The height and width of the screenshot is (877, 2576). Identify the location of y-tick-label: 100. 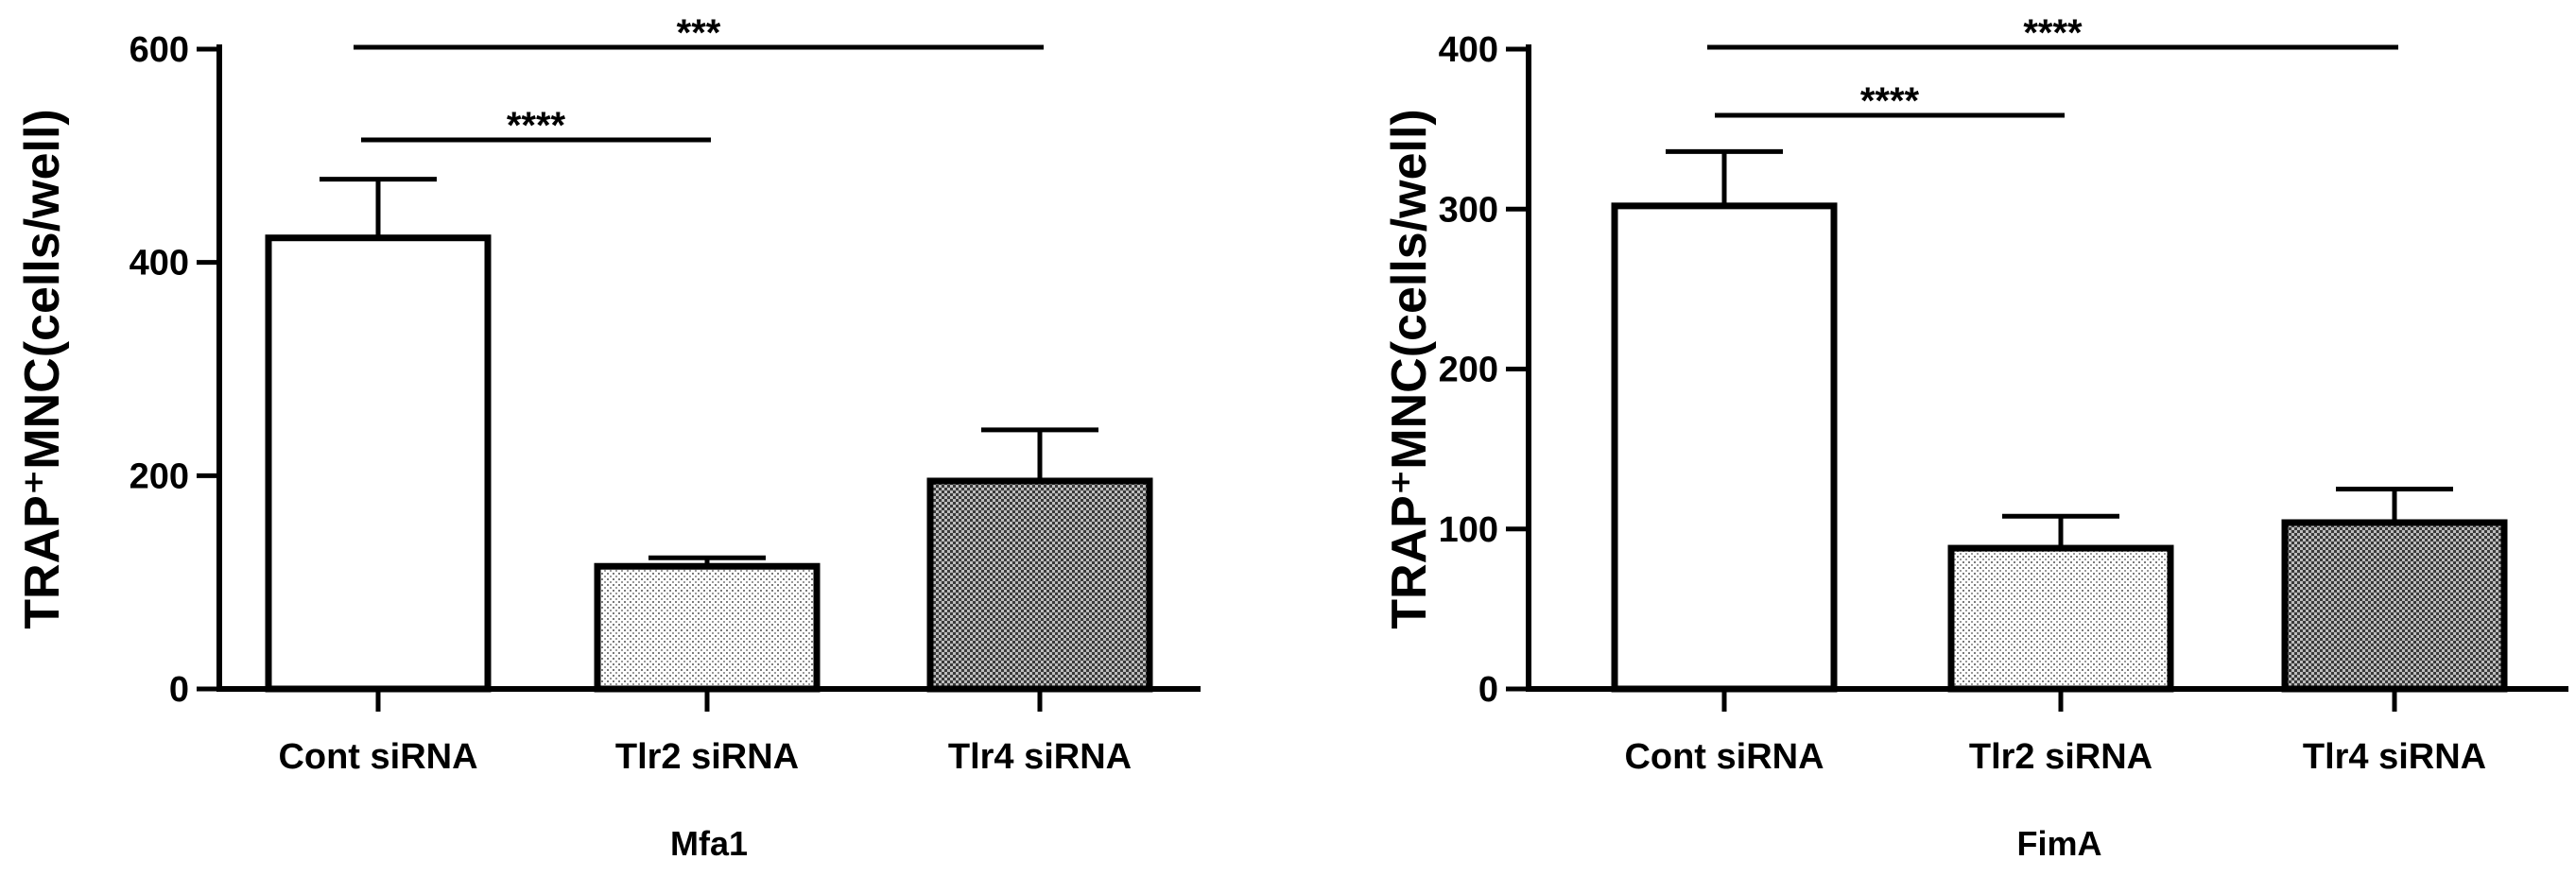
(1468, 530).